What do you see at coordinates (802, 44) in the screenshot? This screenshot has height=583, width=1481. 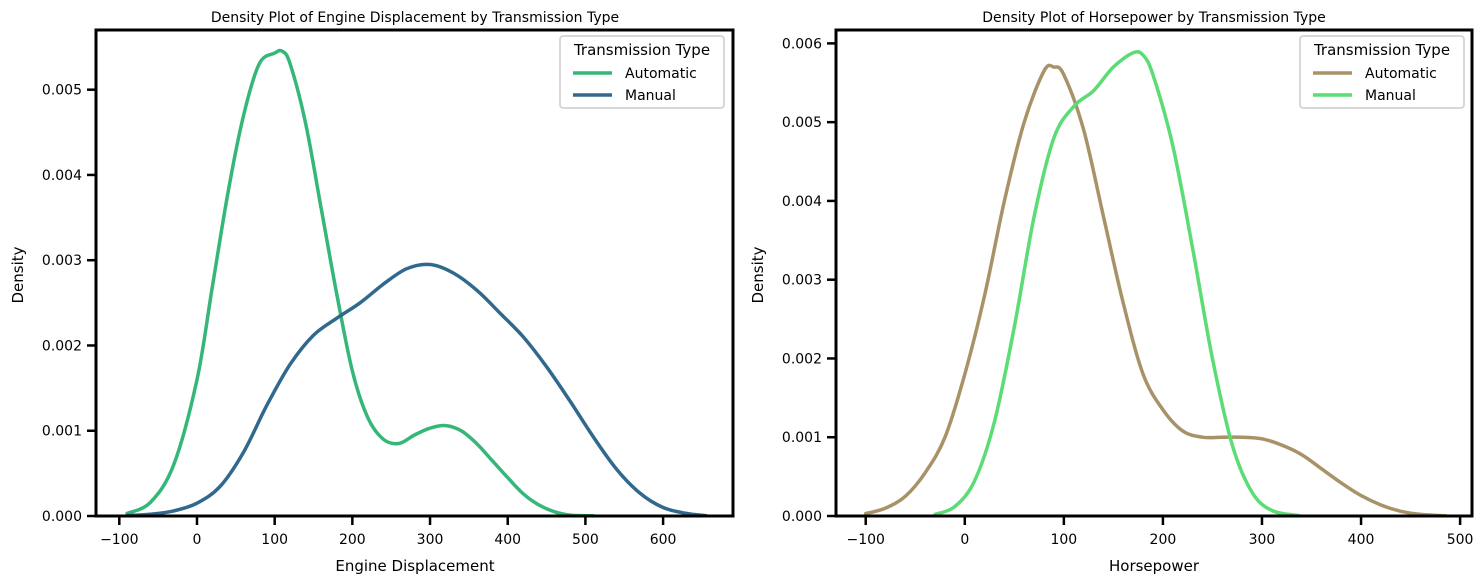 I see `y-tick-label: 0.006` at bounding box center [802, 44].